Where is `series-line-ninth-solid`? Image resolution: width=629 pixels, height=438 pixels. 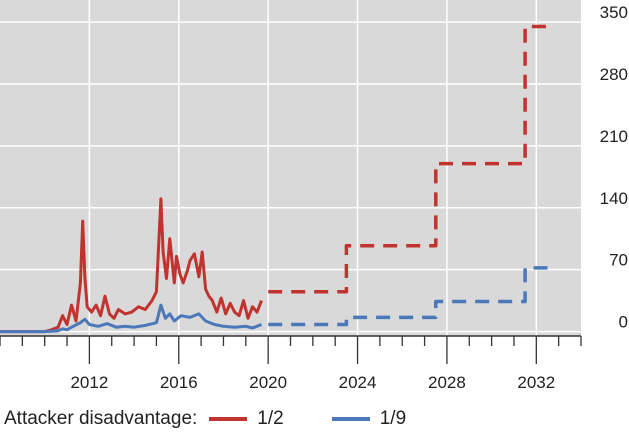 series-line-ninth-solid is located at coordinates (131, 318).